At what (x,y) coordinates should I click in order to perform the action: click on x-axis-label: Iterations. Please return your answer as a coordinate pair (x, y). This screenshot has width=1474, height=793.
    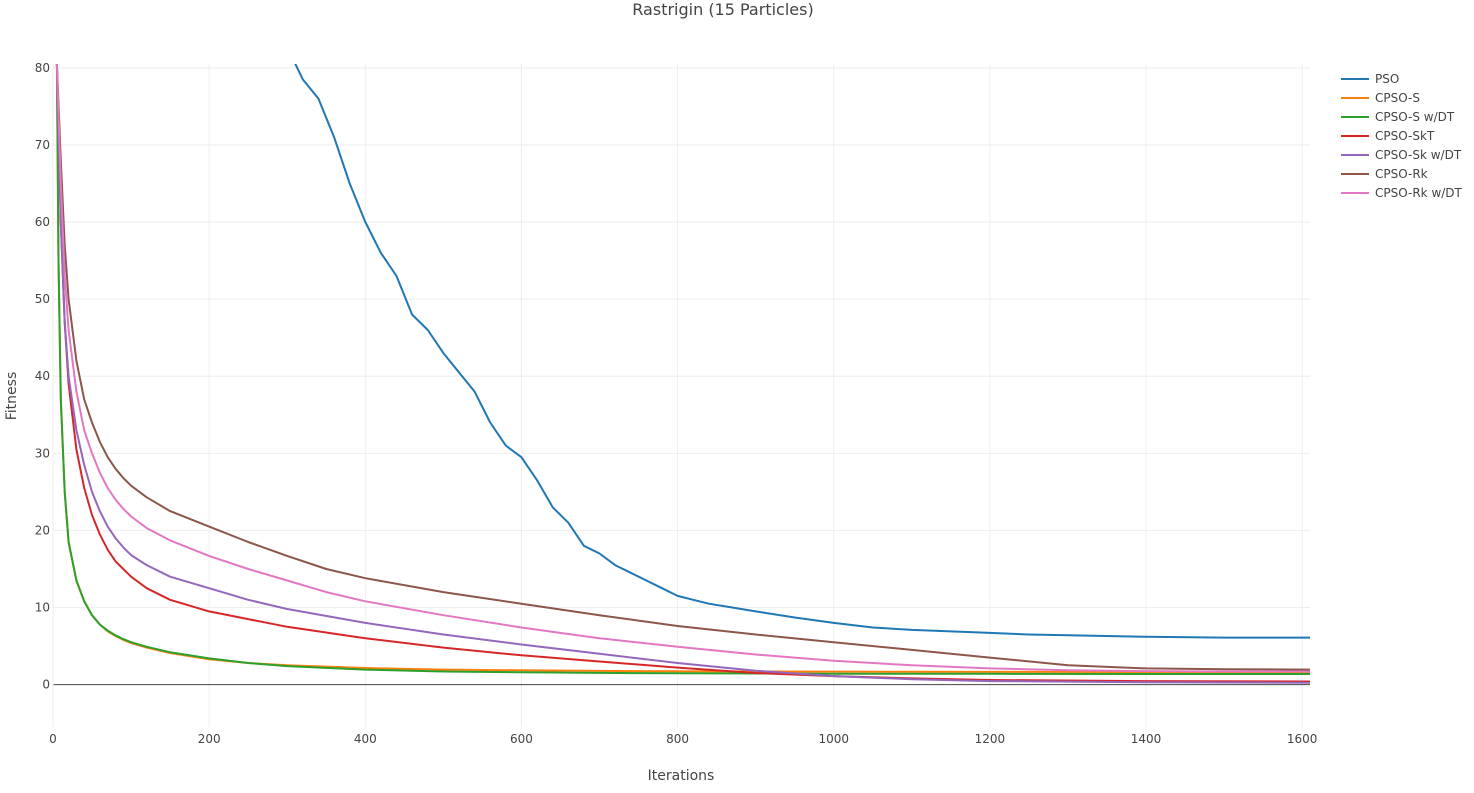
    Looking at the image, I should click on (681, 776).